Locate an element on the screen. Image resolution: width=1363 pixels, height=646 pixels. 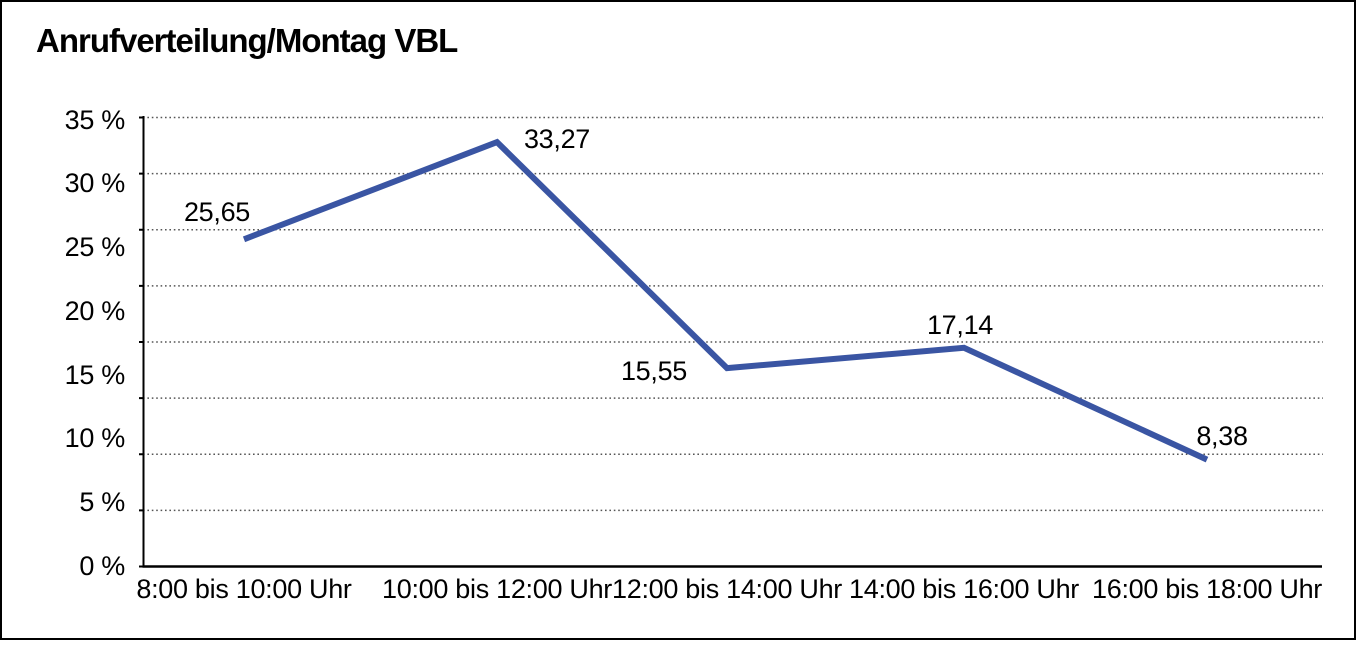
data-point-label: 33,27 is located at coordinates (557, 138).